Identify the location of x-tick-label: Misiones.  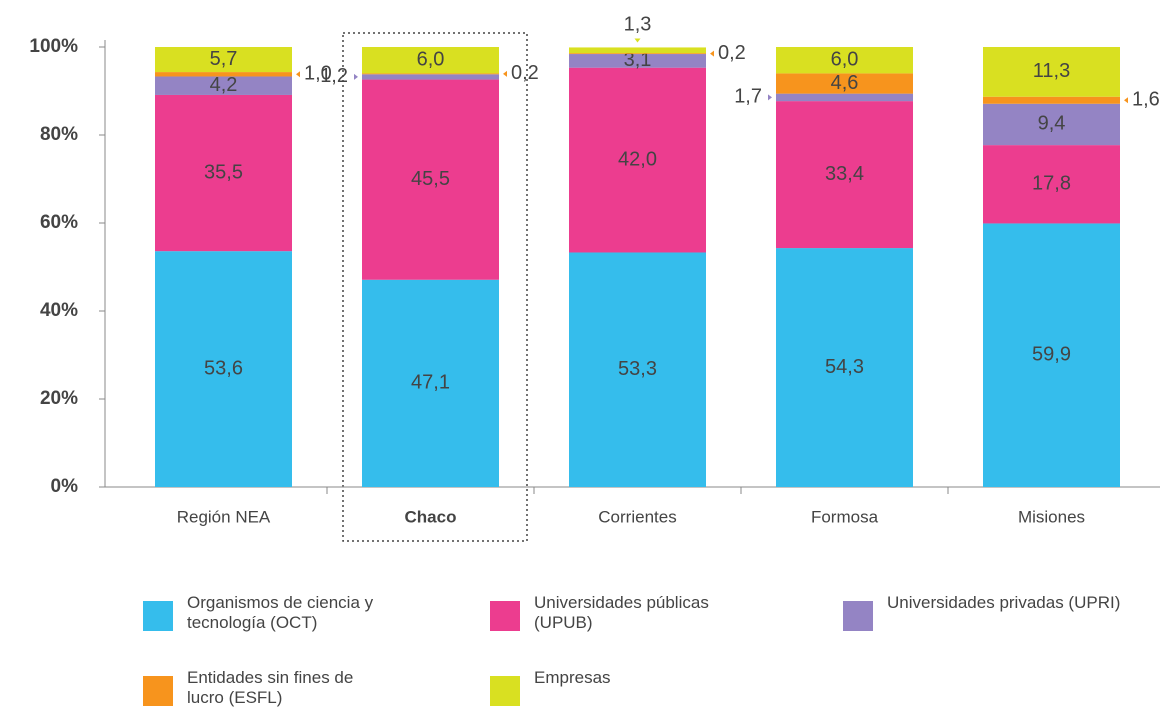
(1051, 516).